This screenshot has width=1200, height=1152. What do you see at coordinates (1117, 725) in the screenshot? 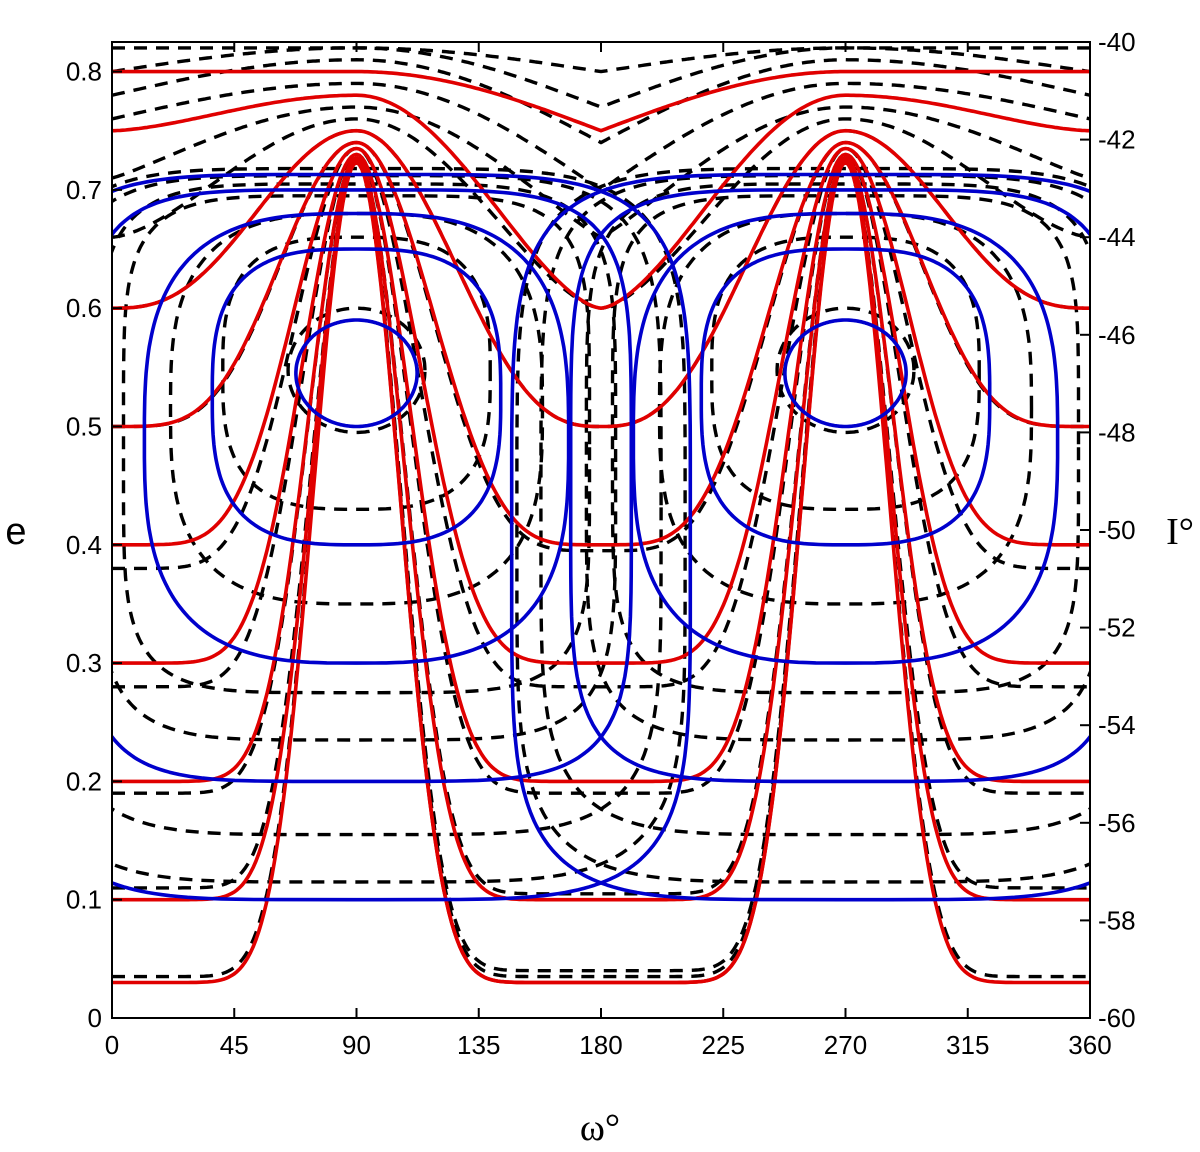
I see `right-tick-label: -54` at bounding box center [1117, 725].